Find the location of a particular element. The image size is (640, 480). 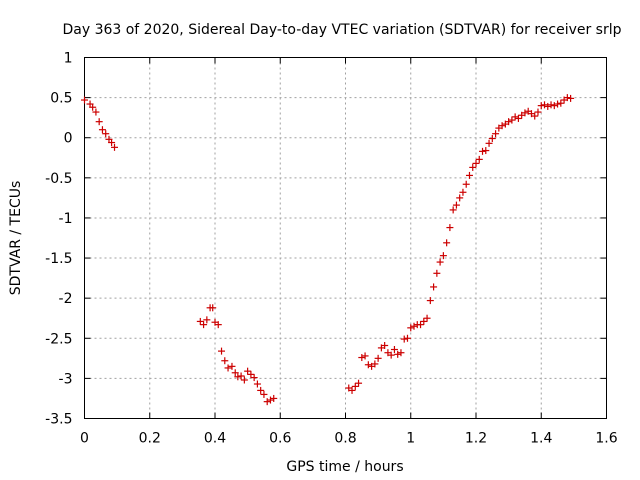

x-tick-label: 0.4 is located at coordinates (215, 439).